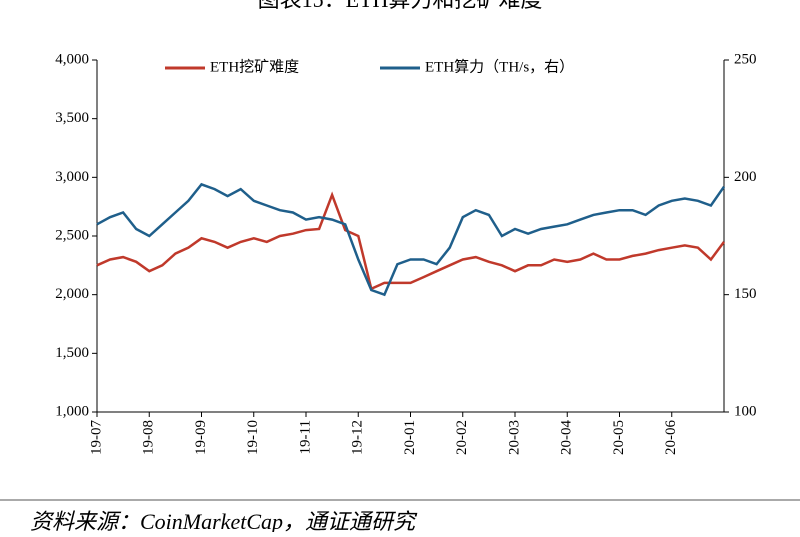 The width and height of the screenshot is (800, 537). I want to click on legend-label: ETH算力（TH/s，右）, so click(499, 66).